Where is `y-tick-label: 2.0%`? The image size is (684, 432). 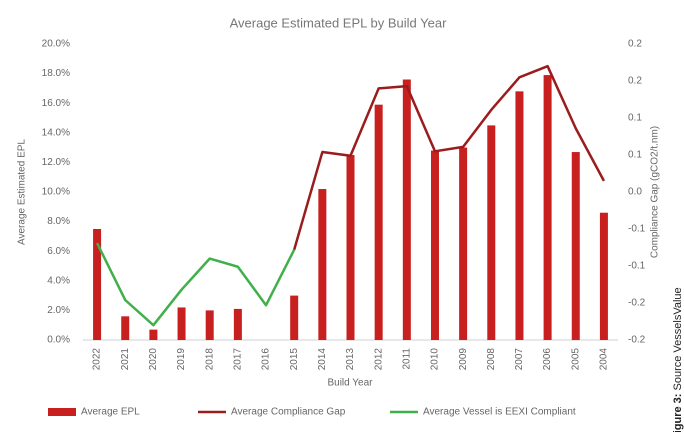
y-tick-label: 2.0% is located at coordinates (58, 310).